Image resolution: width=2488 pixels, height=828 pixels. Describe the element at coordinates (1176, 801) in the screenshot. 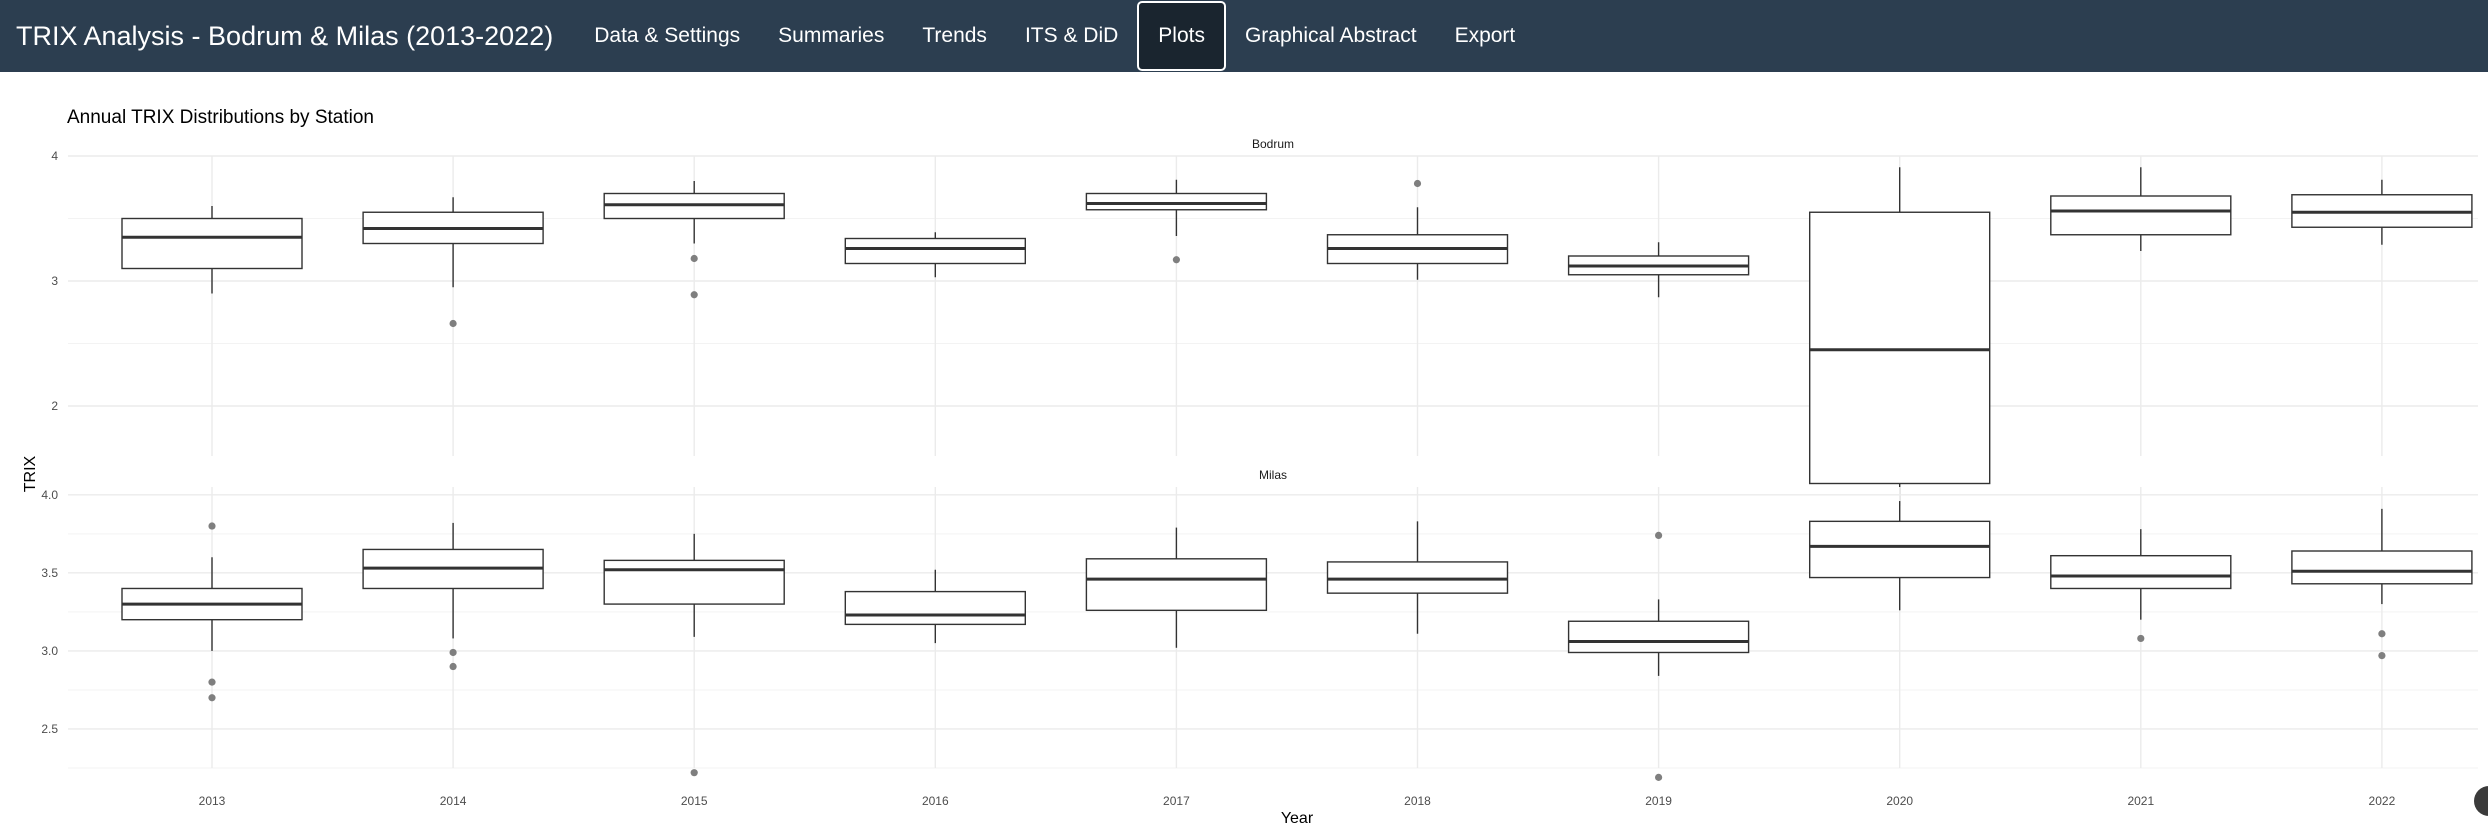

I see `x-tick-label: 2017` at that location.